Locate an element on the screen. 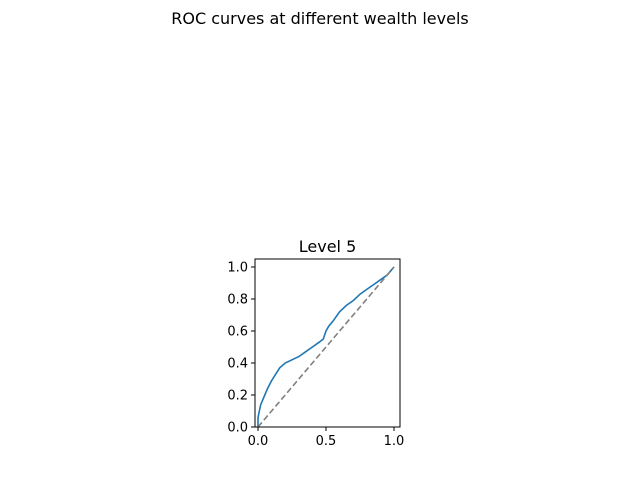  y-tick-label: 0.8 is located at coordinates (237, 300).